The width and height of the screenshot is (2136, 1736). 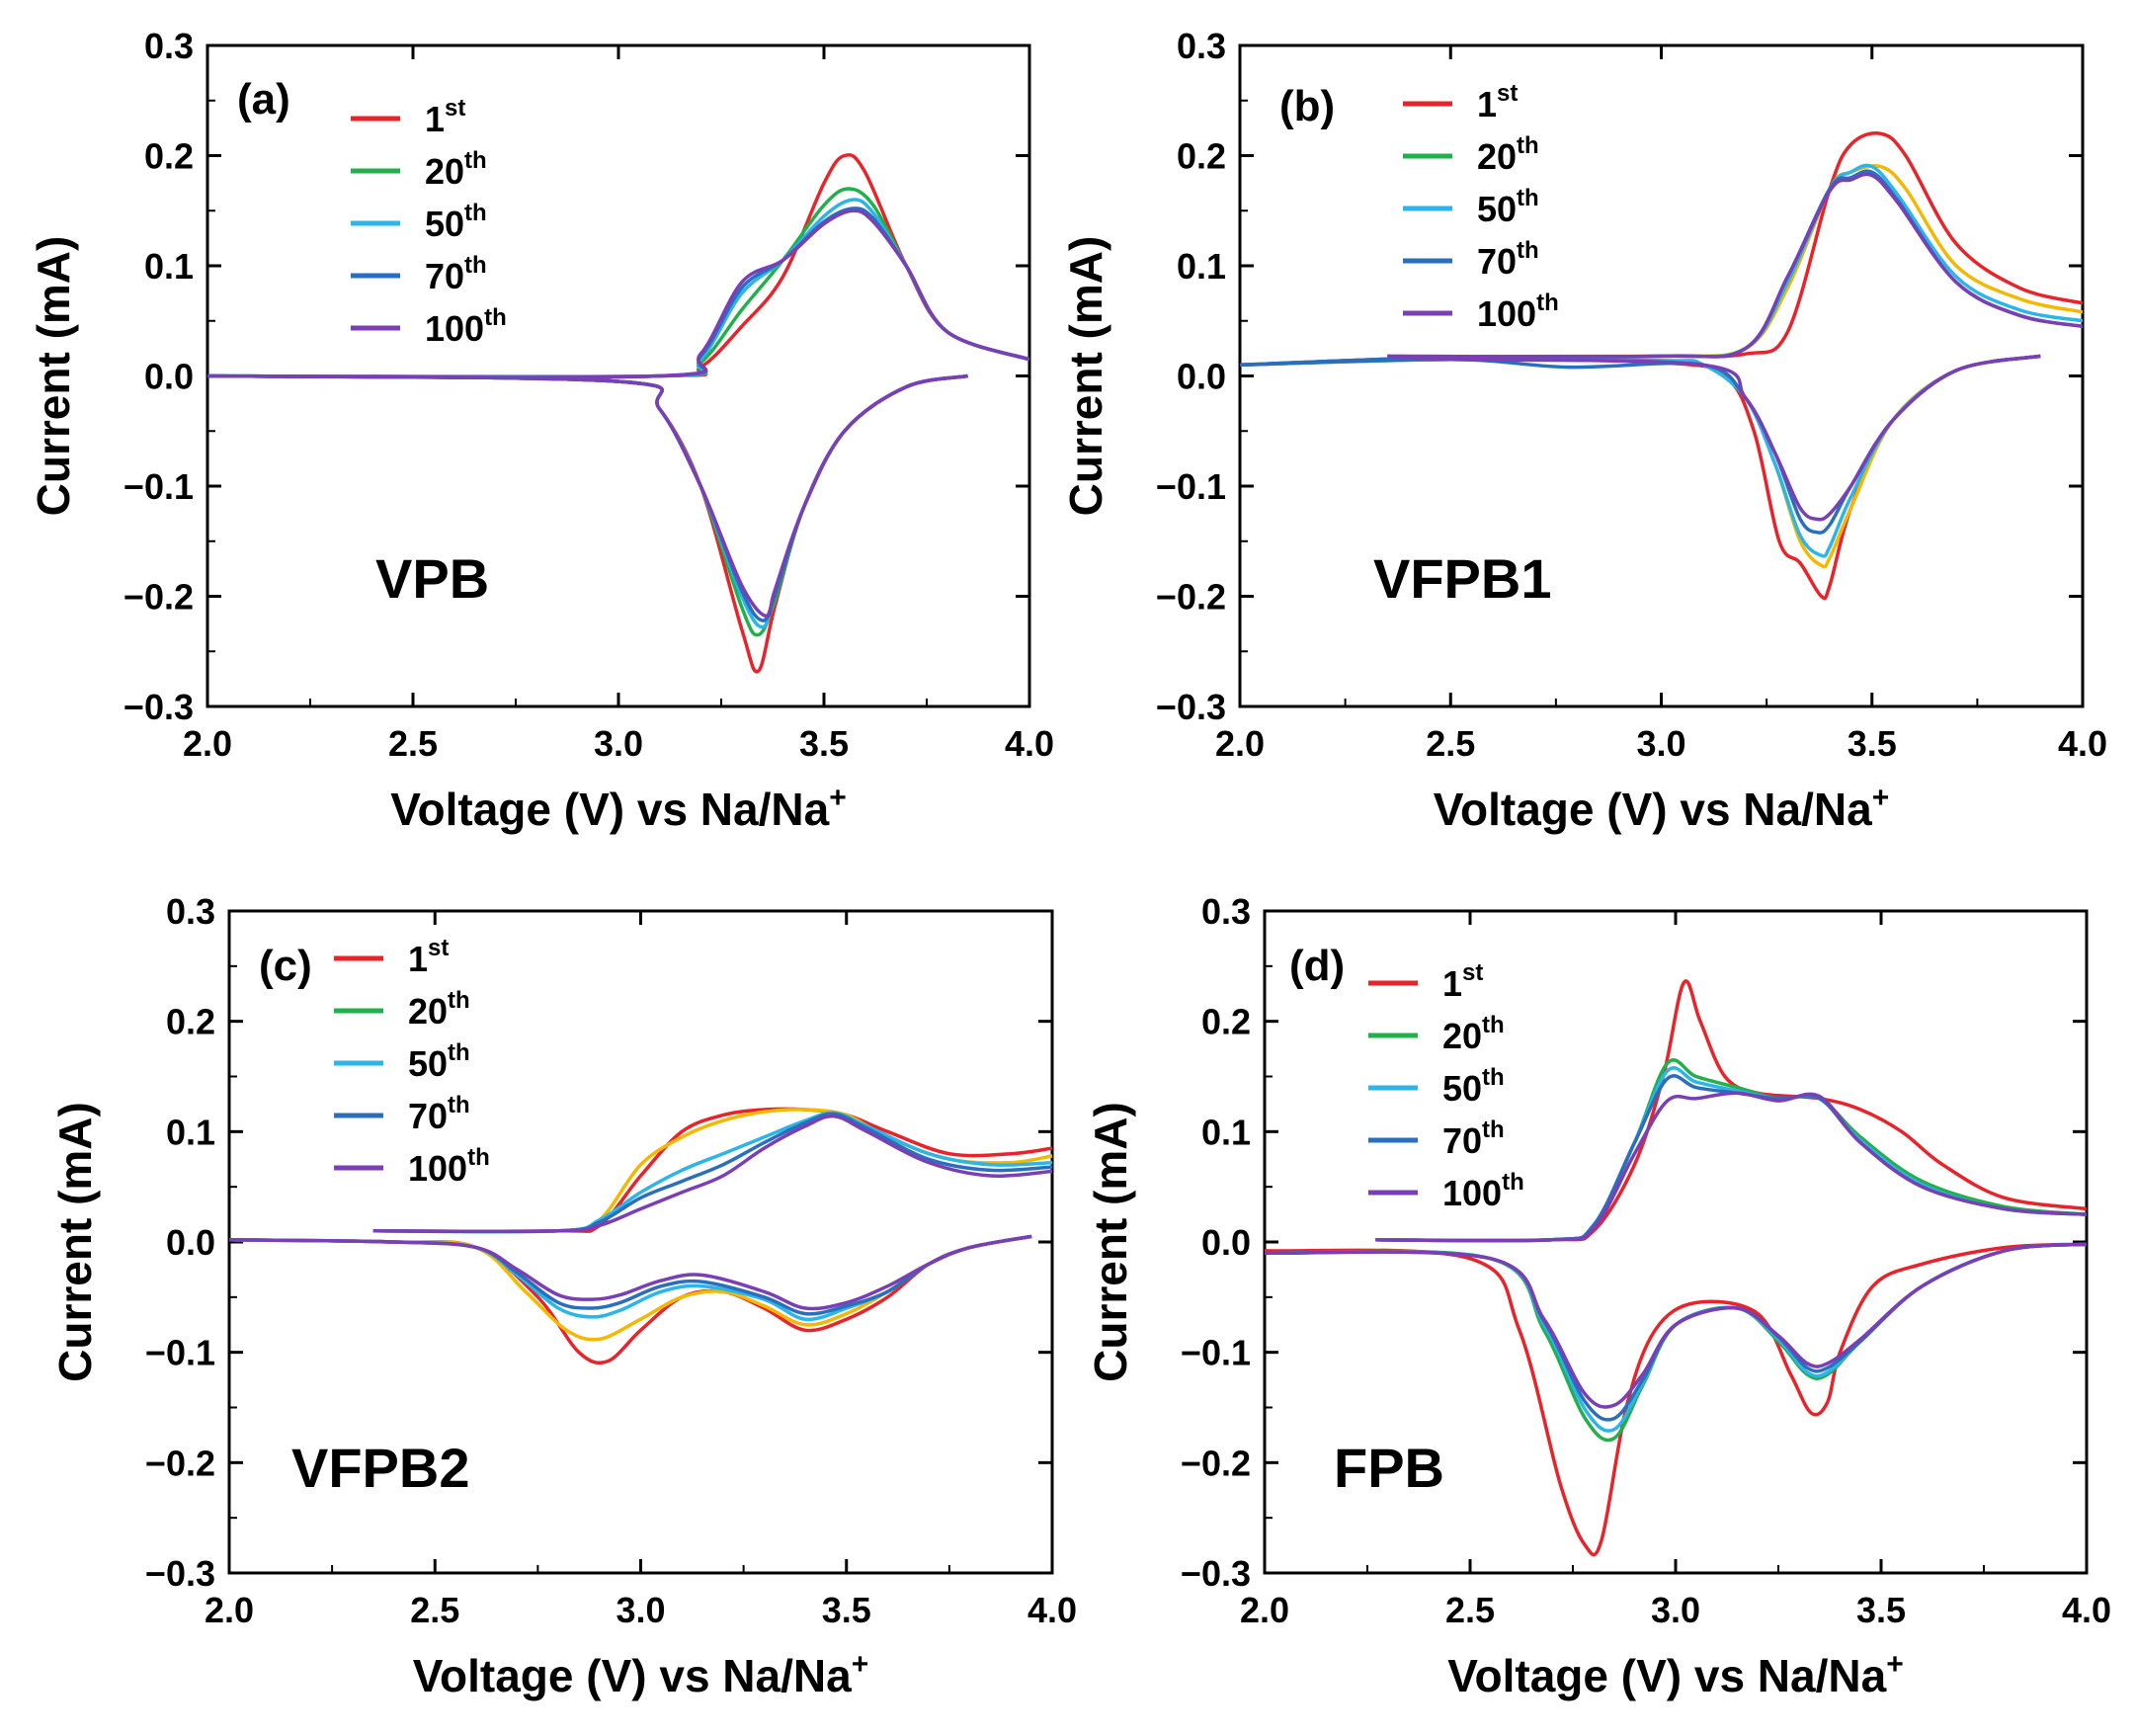 What do you see at coordinates (1317, 966) in the screenshot?
I see `panel-label: (d)` at bounding box center [1317, 966].